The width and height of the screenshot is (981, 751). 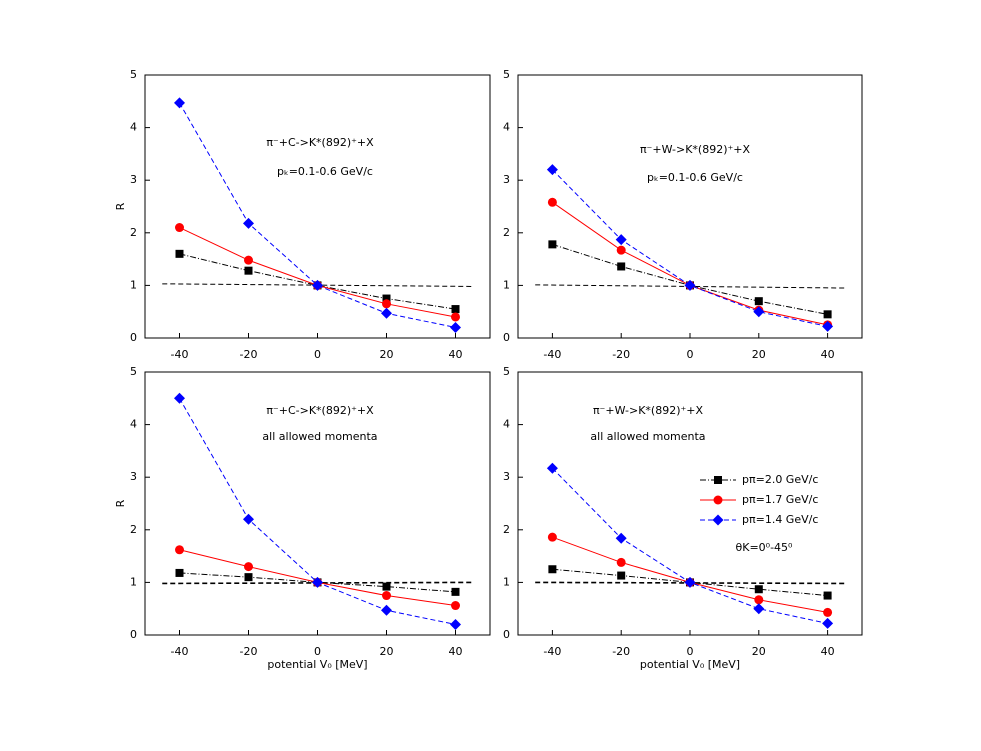 What do you see at coordinates (319, 436) in the screenshot?
I see `annotation: all allowed momenta` at bounding box center [319, 436].